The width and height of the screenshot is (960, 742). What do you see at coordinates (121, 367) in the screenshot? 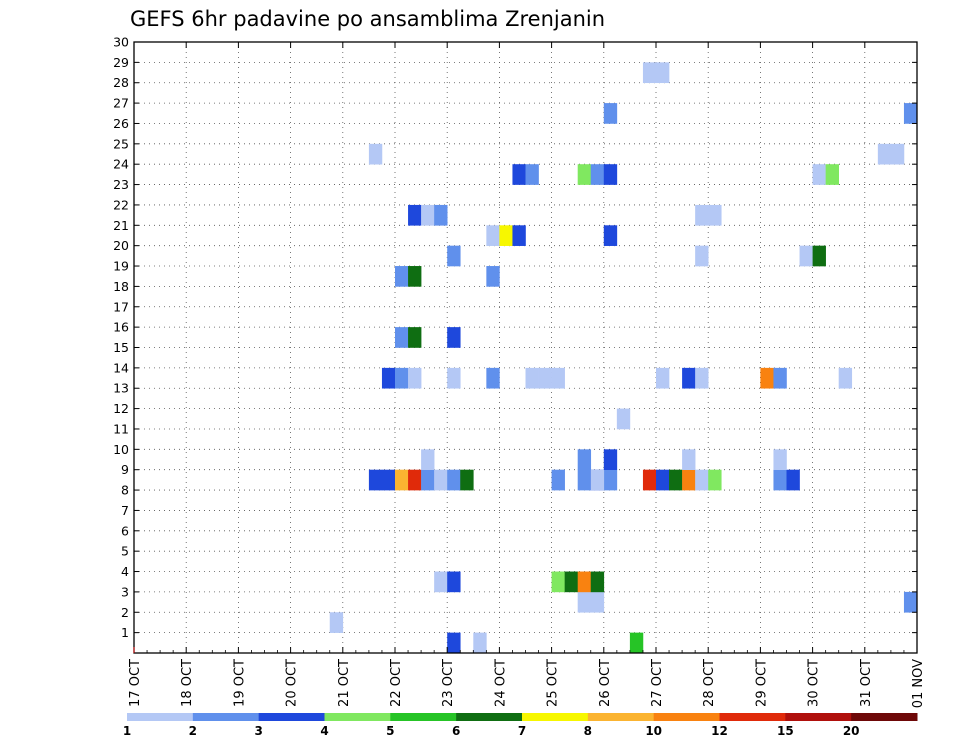
I see `y-tick-label: 14` at bounding box center [121, 367].